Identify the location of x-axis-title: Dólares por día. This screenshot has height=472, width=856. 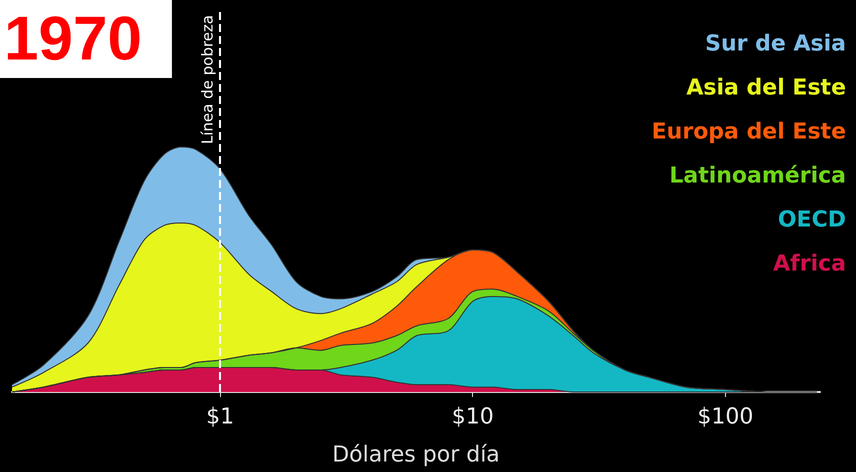
(416, 455).